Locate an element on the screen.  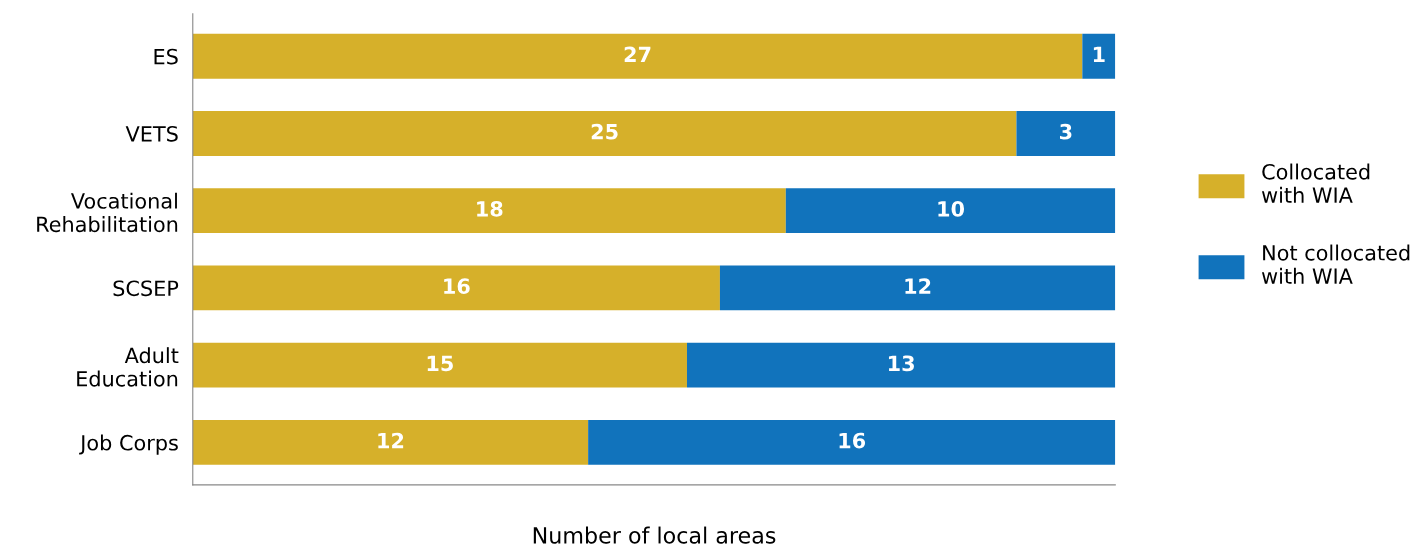
data-label: 10 is located at coordinates (951, 209).